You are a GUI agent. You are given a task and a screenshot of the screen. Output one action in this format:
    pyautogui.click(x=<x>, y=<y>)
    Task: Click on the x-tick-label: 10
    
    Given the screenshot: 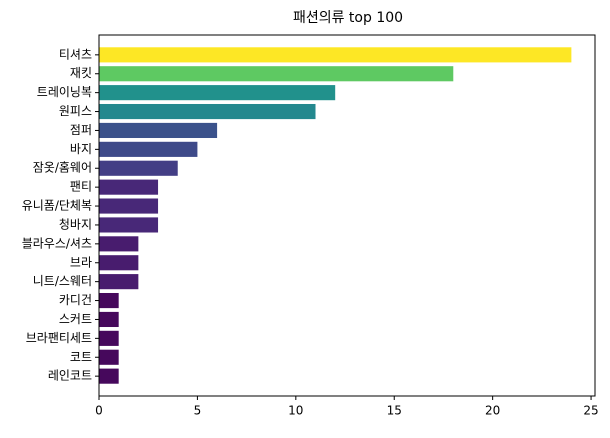 What is the action you would take?
    pyautogui.click(x=295, y=411)
    